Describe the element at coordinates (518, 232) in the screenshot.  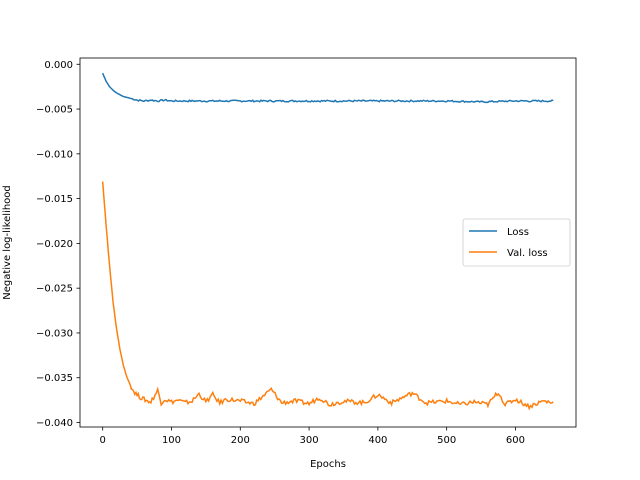
I see `legend-label-loss: Loss` at that location.